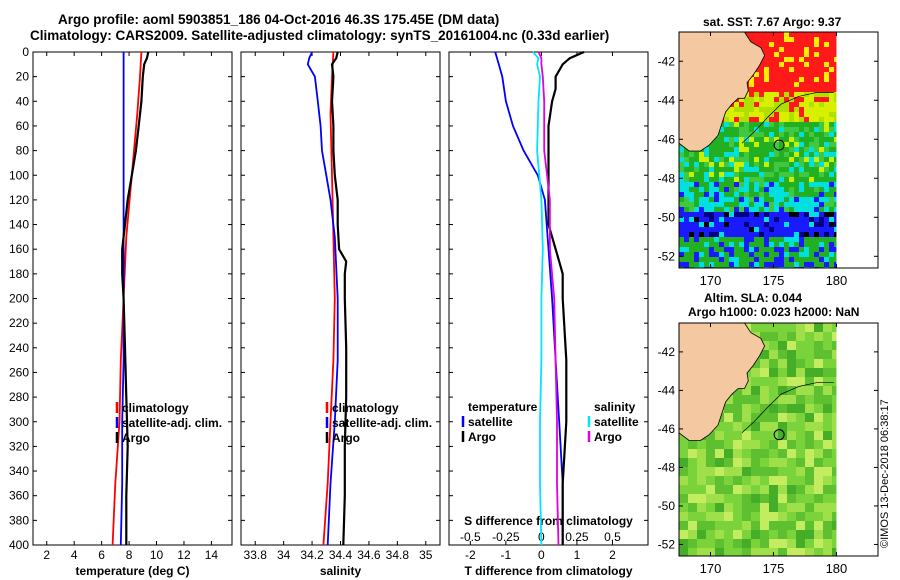 The image size is (900, 580). What do you see at coordinates (541, 555) in the screenshot?
I see `difference-xtick-label: 0` at bounding box center [541, 555].